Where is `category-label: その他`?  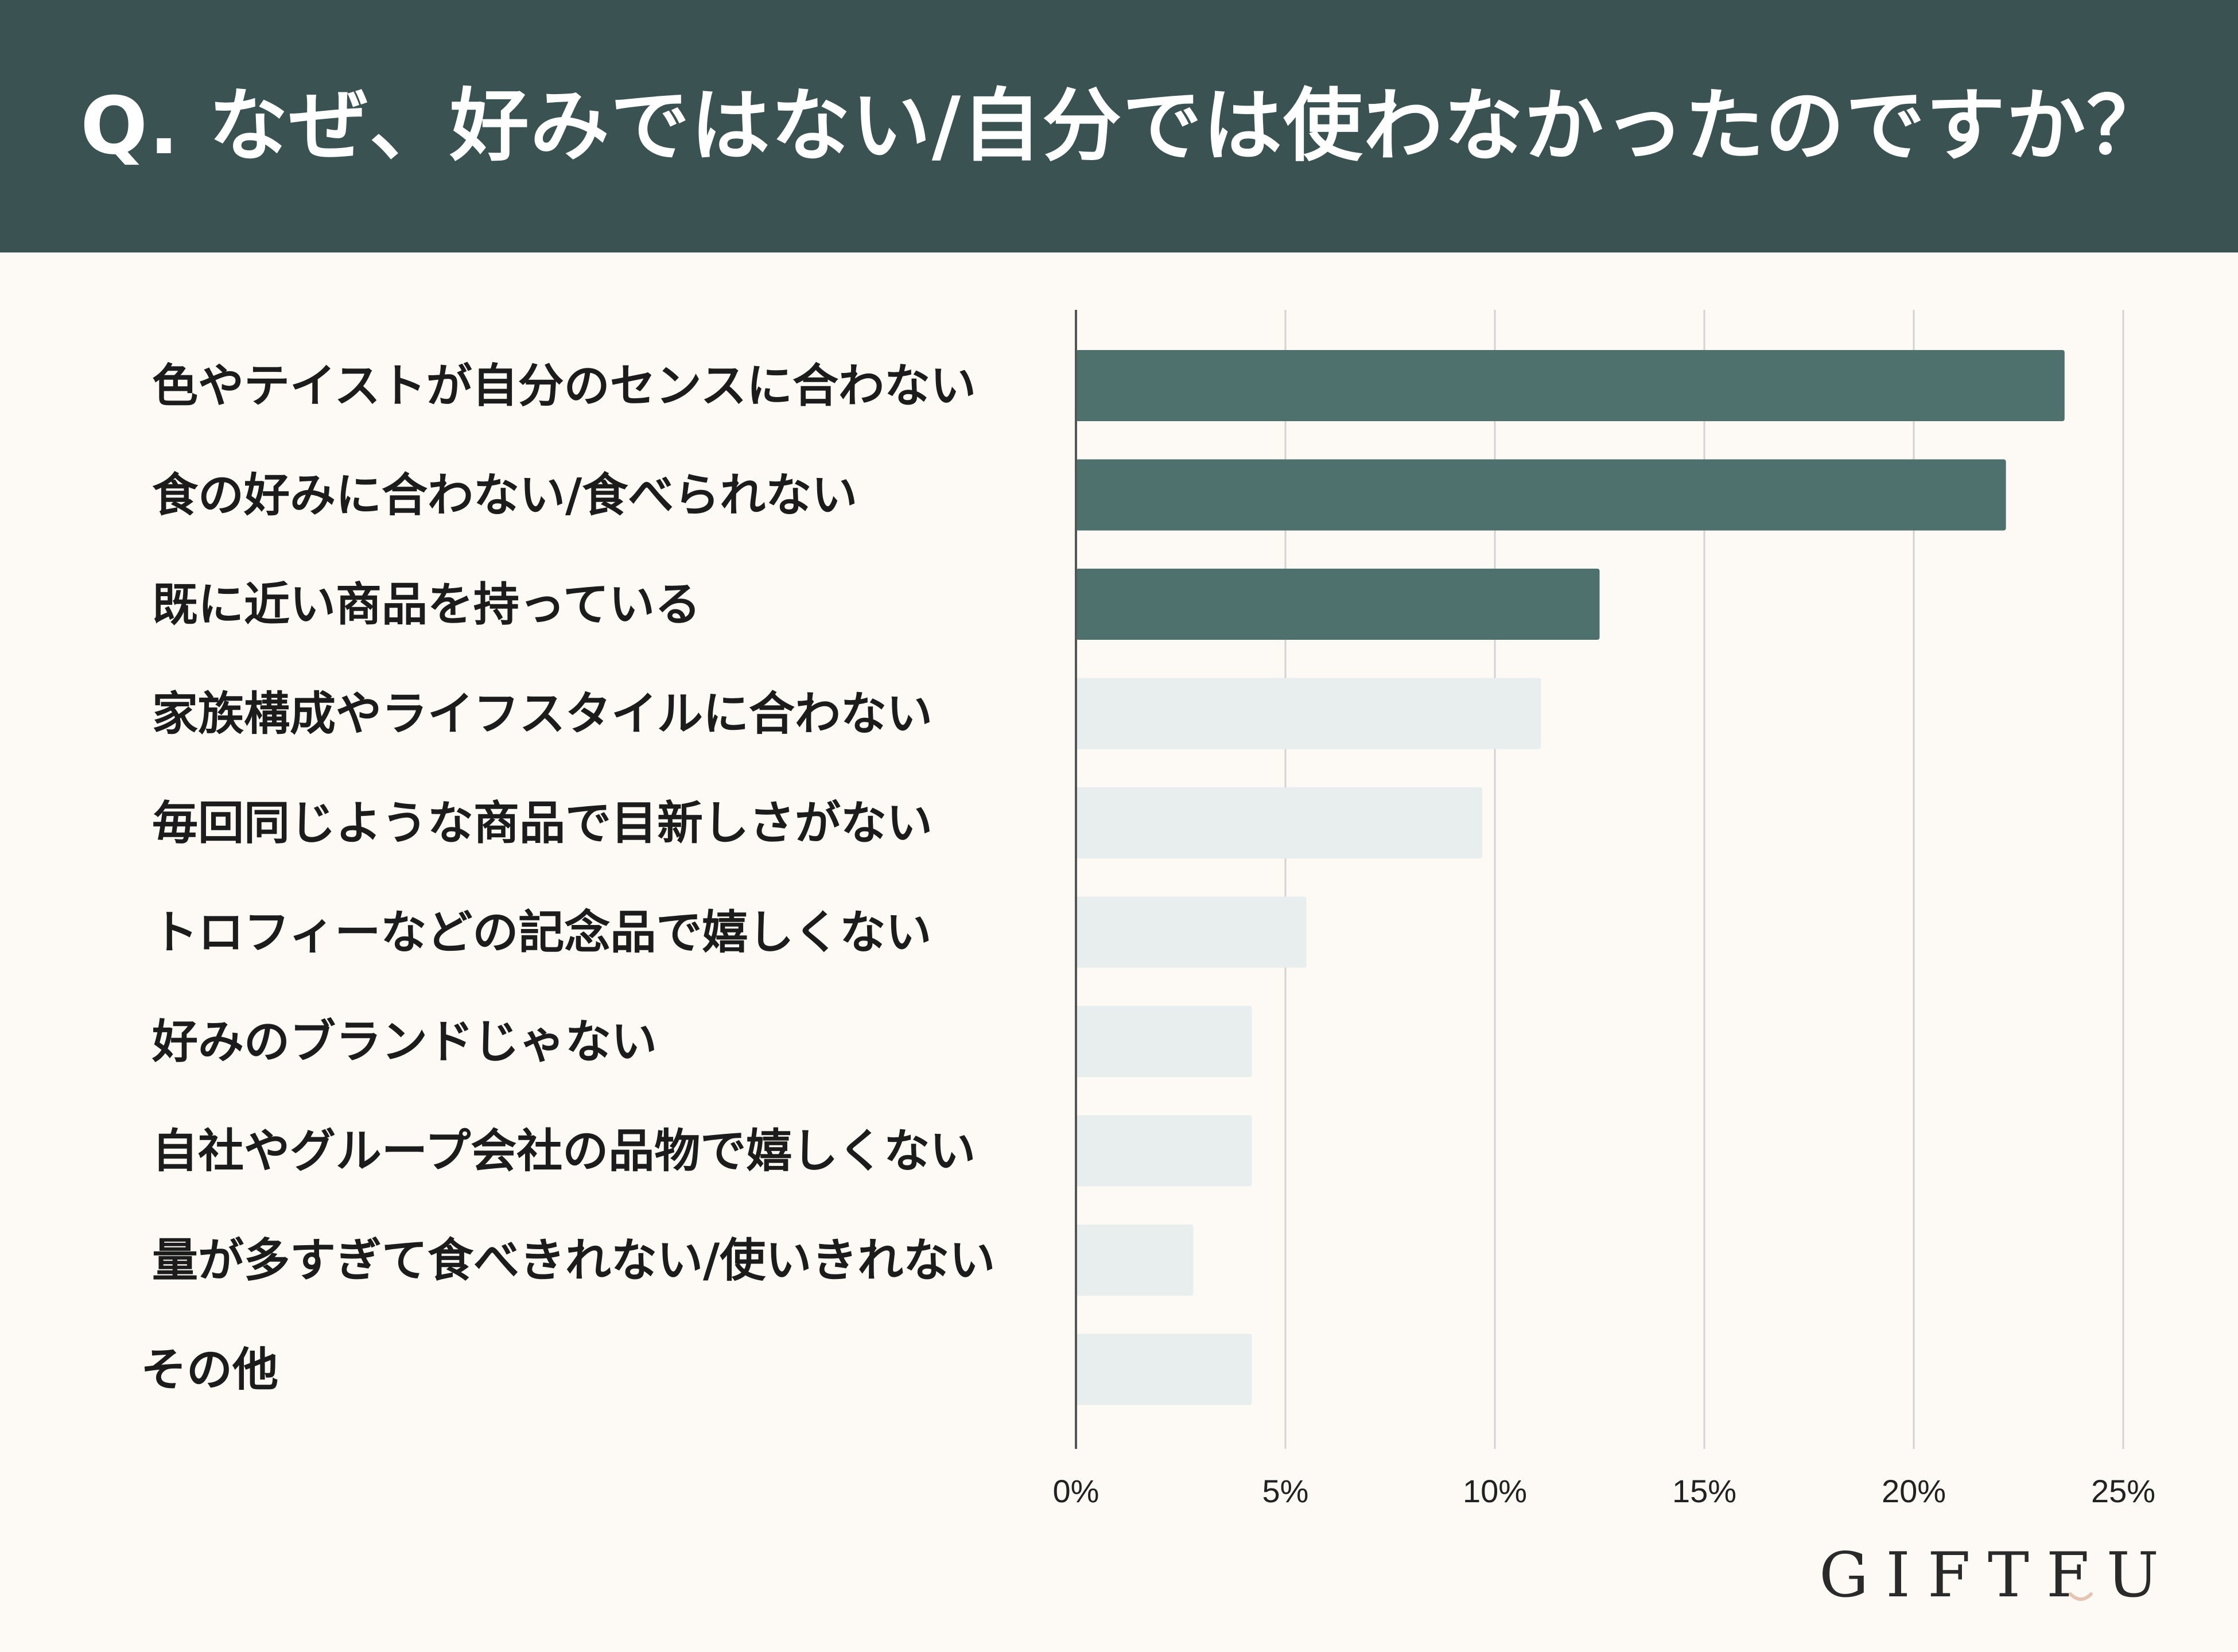 category-label: その他 is located at coordinates (210, 1370).